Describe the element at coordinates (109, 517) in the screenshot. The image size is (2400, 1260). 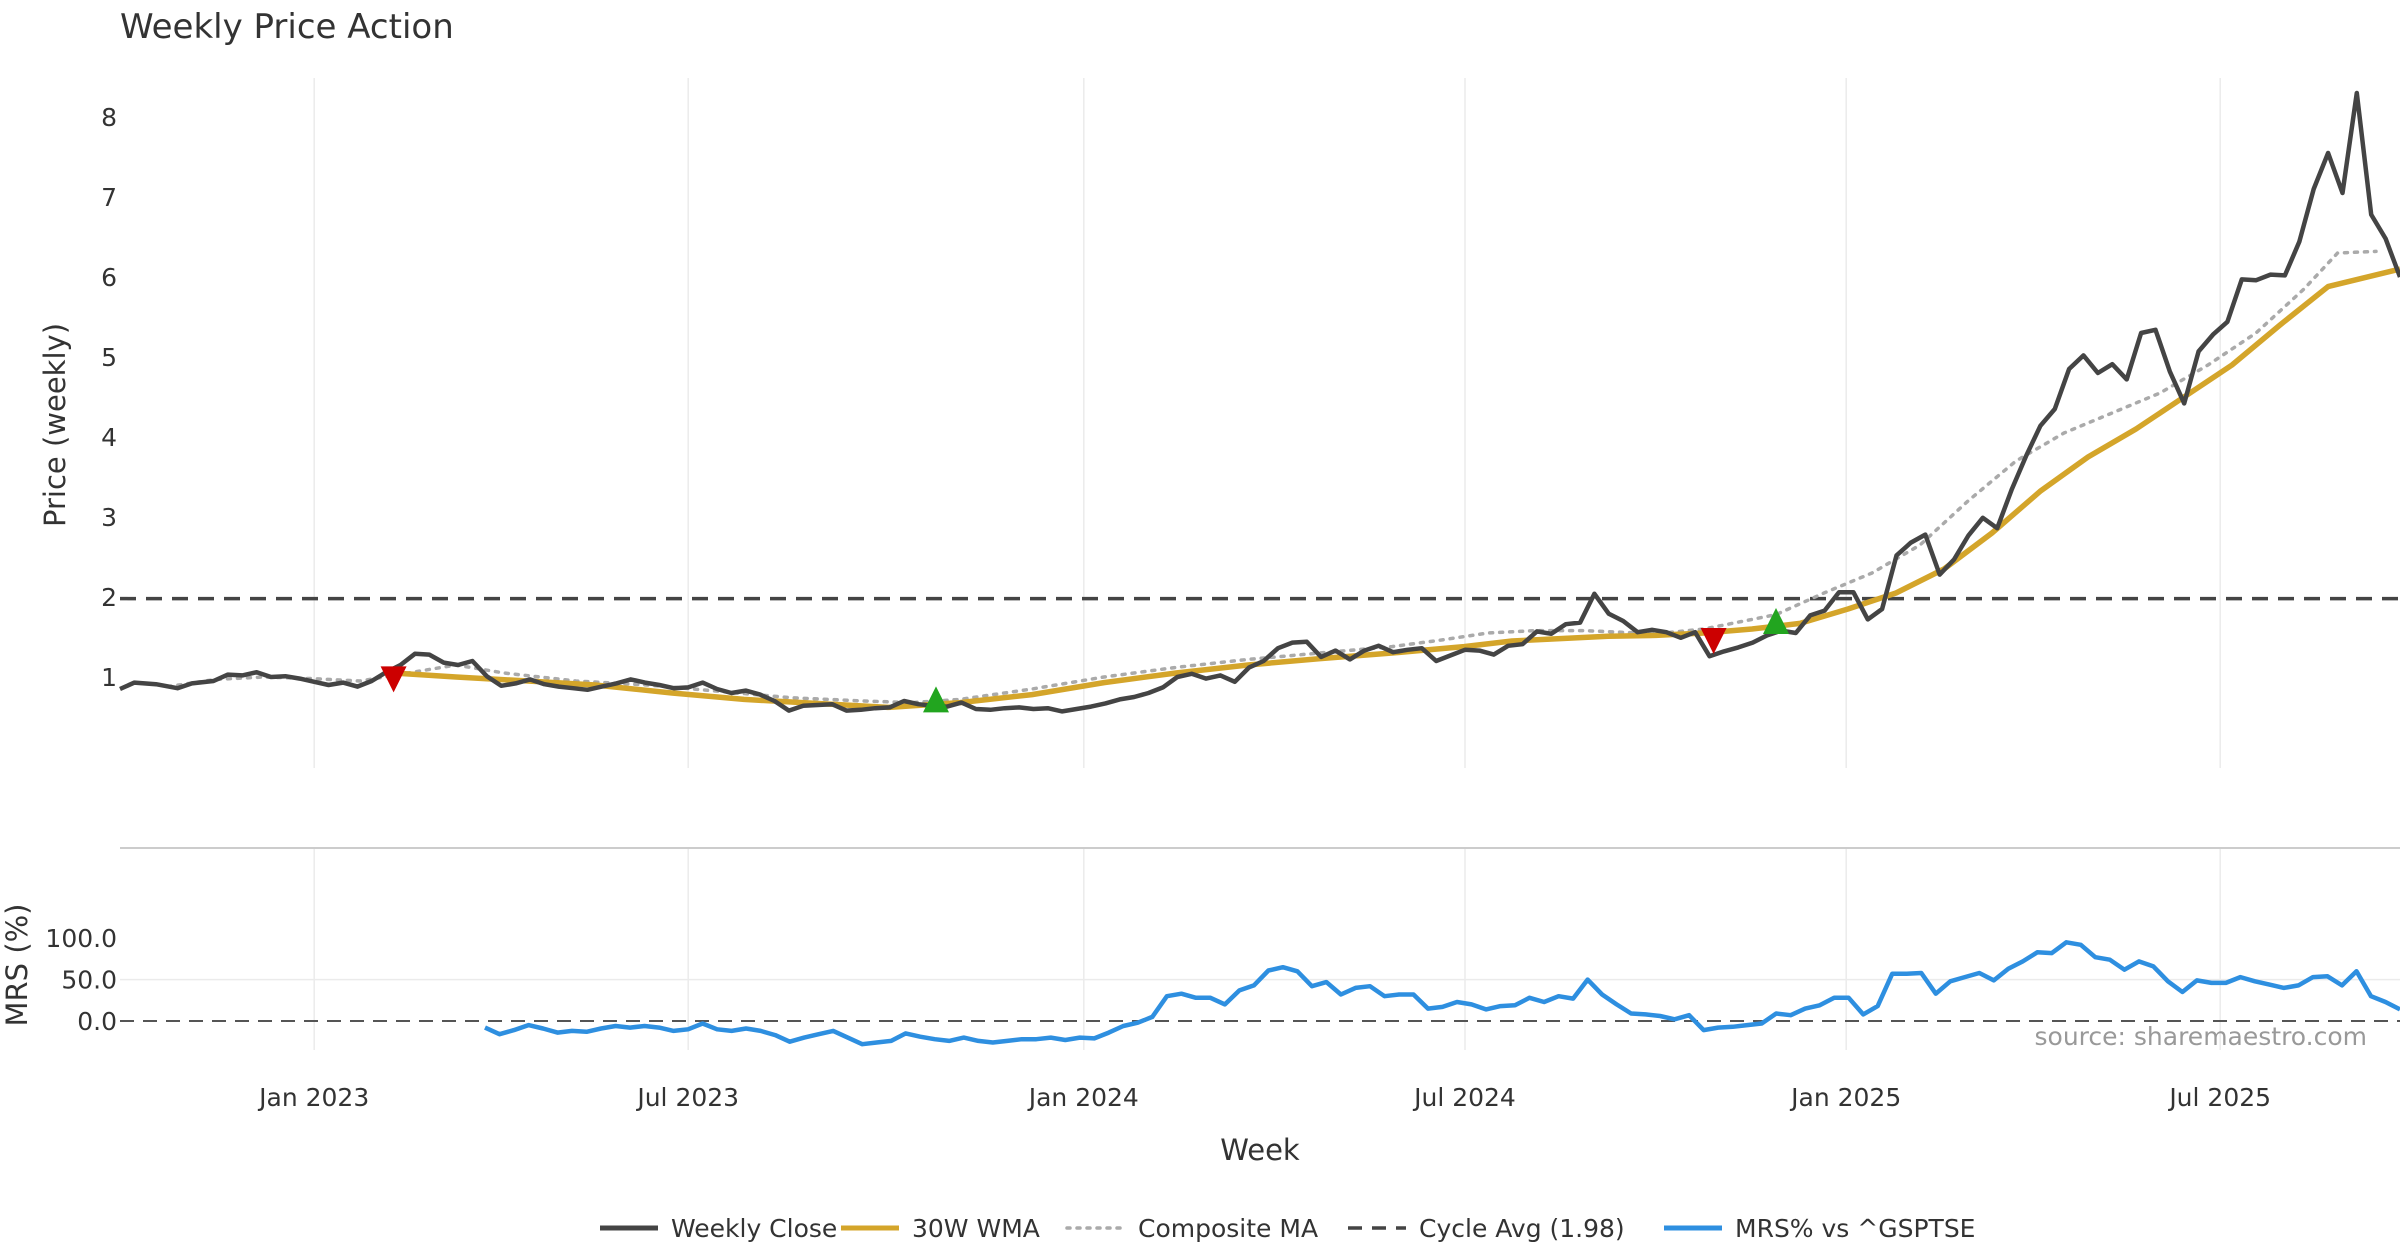
I see `price-ytick-2: 3` at that location.